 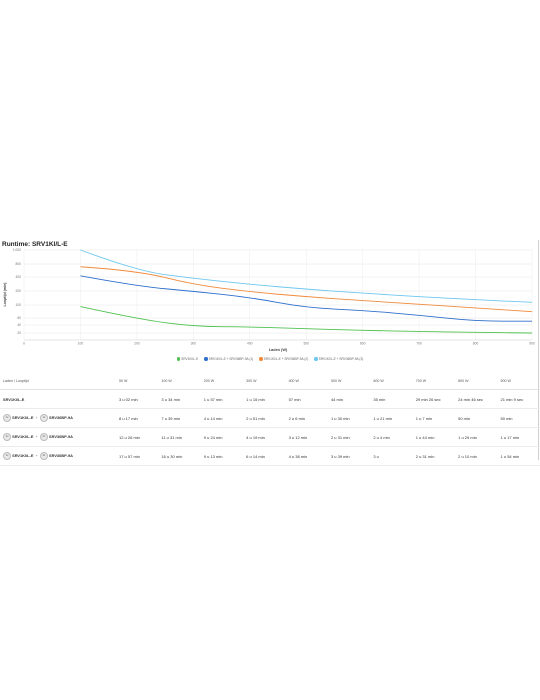 I want to click on quantity-badge: 2x, so click(x=43, y=437).